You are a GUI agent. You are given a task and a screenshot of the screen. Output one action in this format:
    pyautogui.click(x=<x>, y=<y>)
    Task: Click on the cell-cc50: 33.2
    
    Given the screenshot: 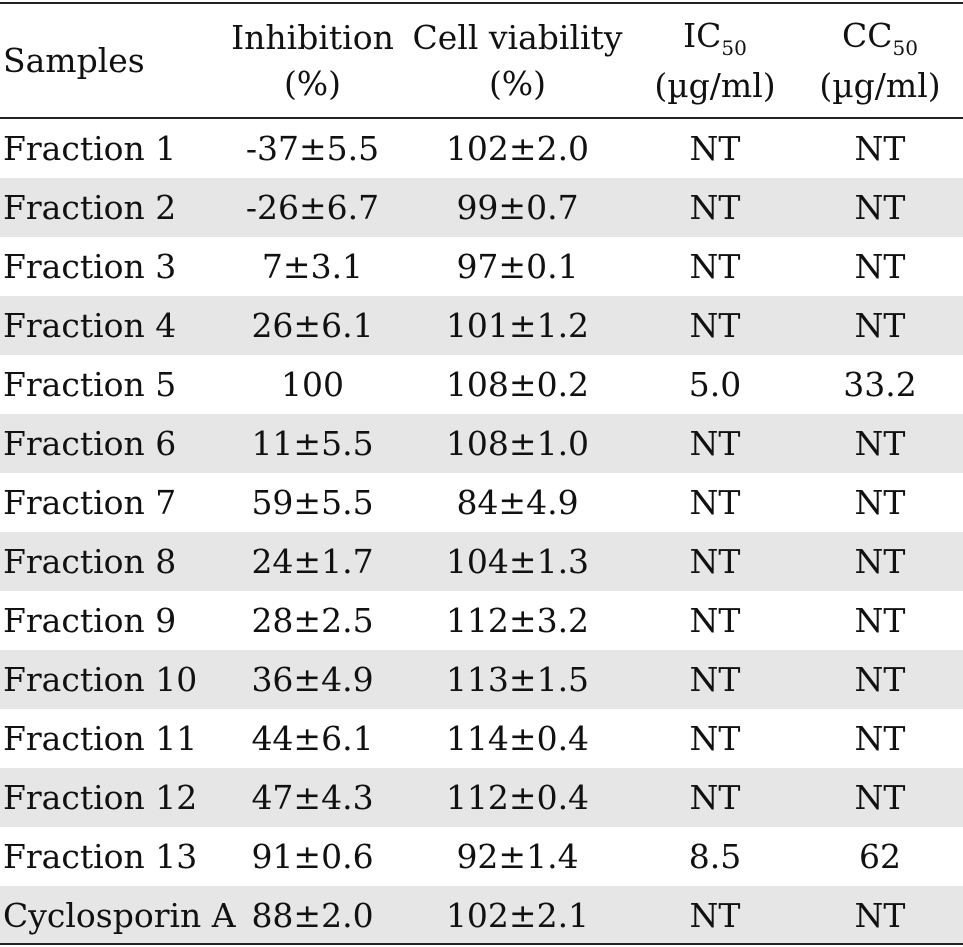 What is the action you would take?
    pyautogui.click(x=880, y=384)
    